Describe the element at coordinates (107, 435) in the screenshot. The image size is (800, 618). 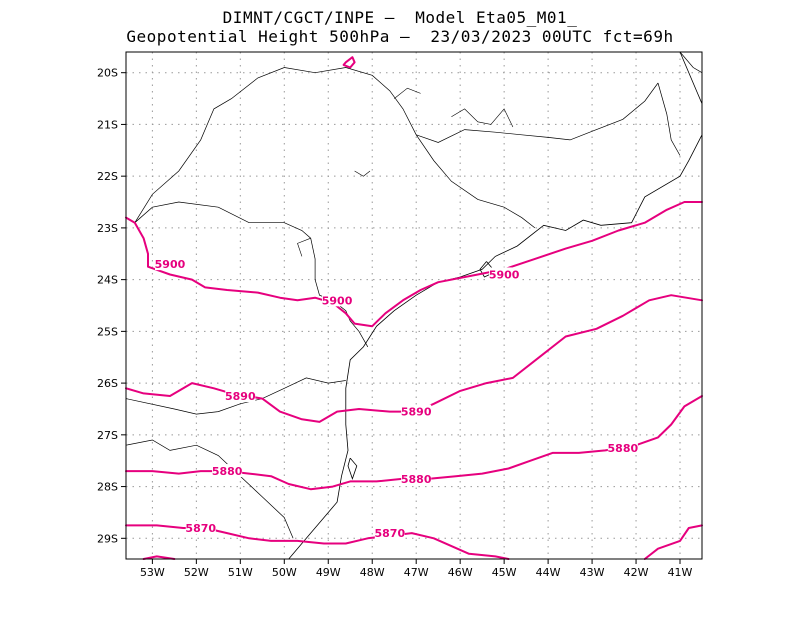
I see `tick-label-lat: 27S` at that location.